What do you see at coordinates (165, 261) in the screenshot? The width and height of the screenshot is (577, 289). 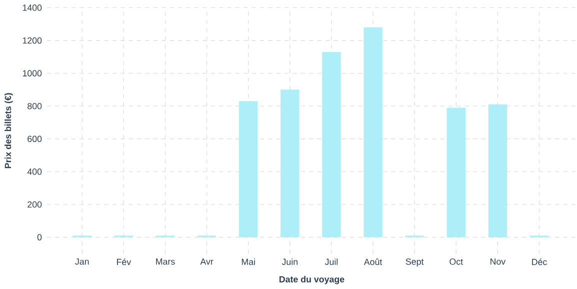 I see `x-tick-label: Mars` at bounding box center [165, 261].